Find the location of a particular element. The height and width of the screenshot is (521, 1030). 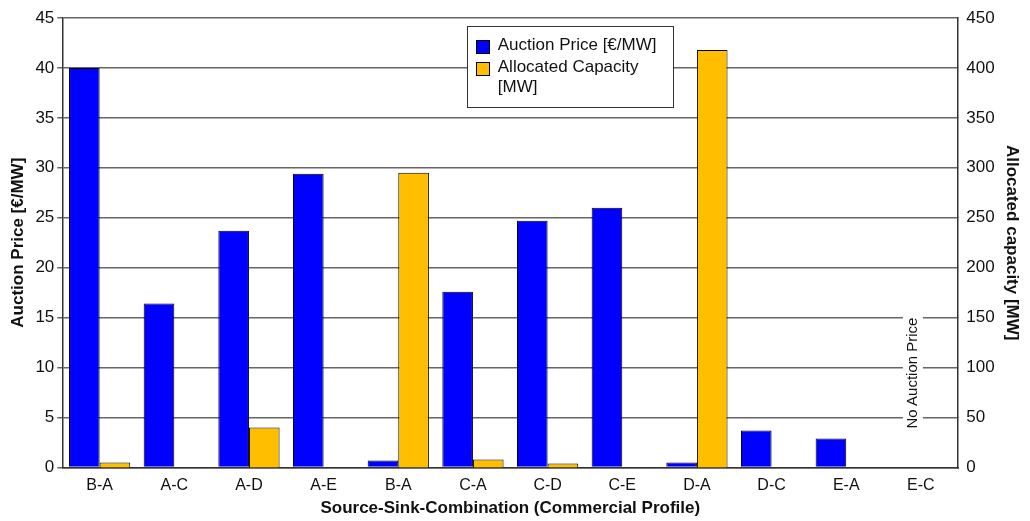

y-tick-label: 30 is located at coordinates (45, 167).